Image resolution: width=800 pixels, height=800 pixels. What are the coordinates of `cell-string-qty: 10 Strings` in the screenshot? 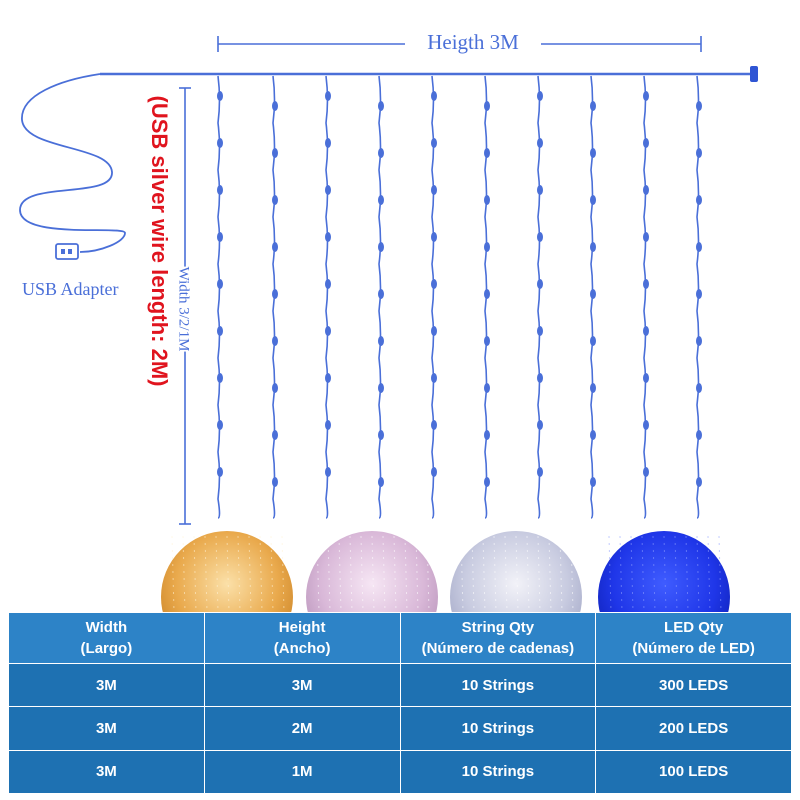 It's located at (498, 685).